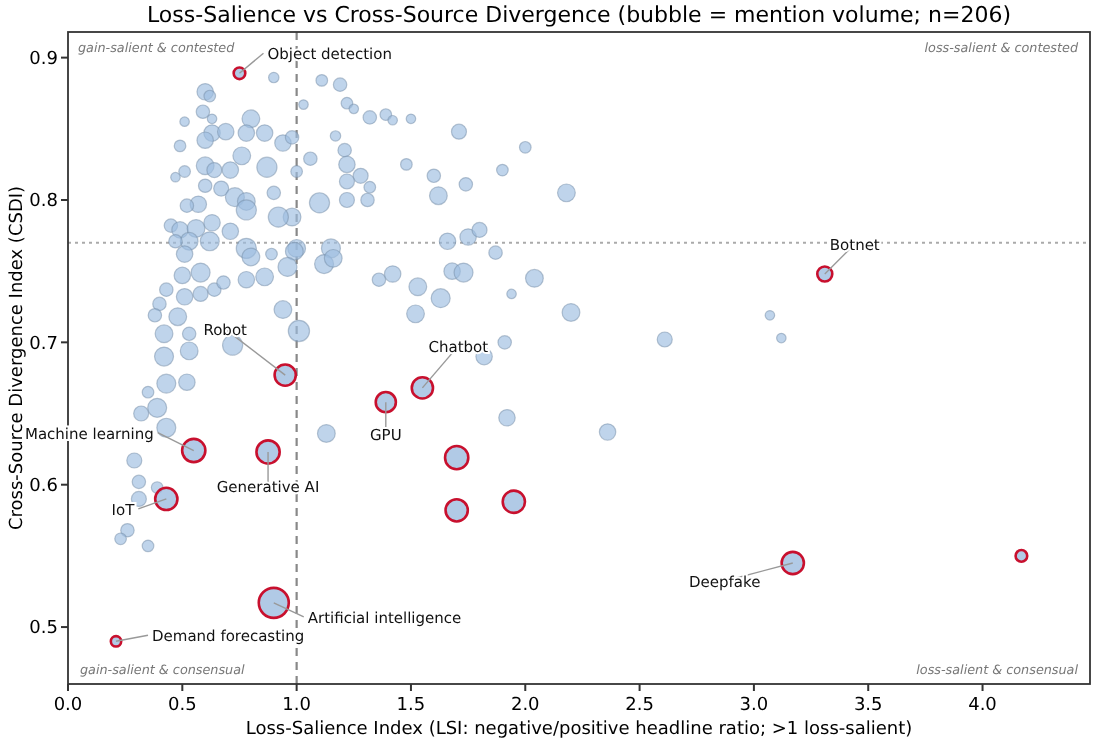 The width and height of the screenshot is (1100, 740). Describe the element at coordinates (44, 202) in the screenshot. I see `y-tick-label: 0.8` at that location.